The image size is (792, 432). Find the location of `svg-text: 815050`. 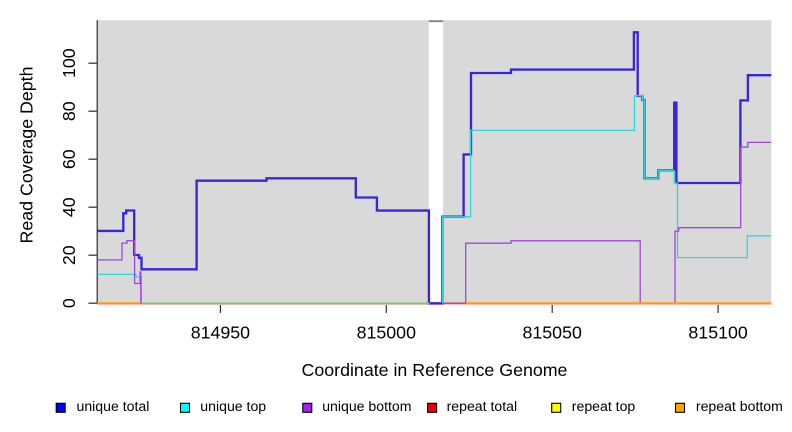

svg-text: 815050 is located at coordinates (552, 332).